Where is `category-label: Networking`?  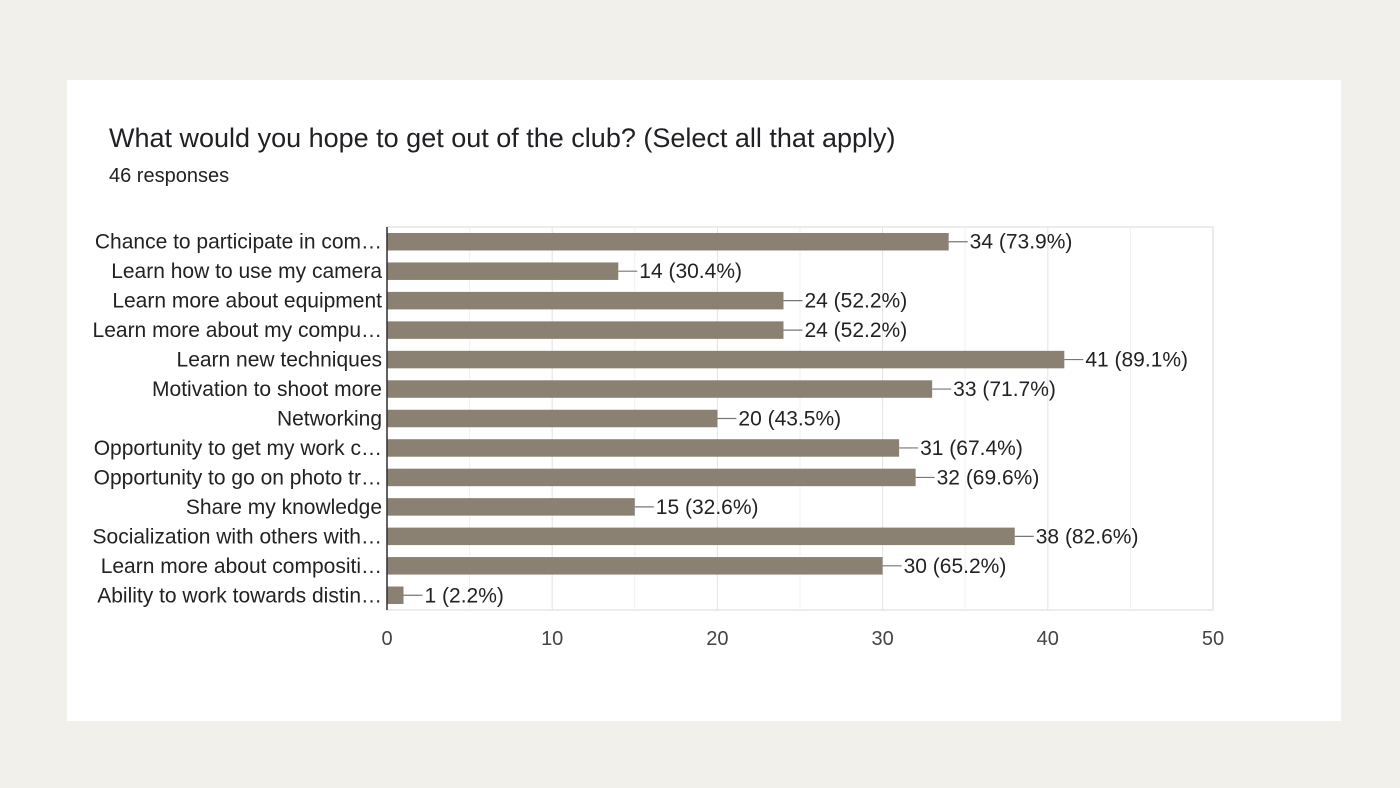 category-label: Networking is located at coordinates (329, 419).